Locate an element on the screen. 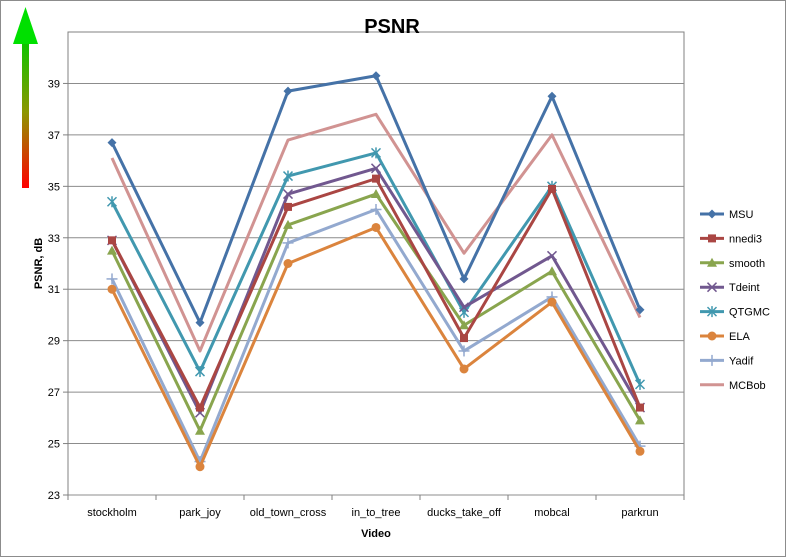  legend-label: Tdeint is located at coordinates (744, 288).